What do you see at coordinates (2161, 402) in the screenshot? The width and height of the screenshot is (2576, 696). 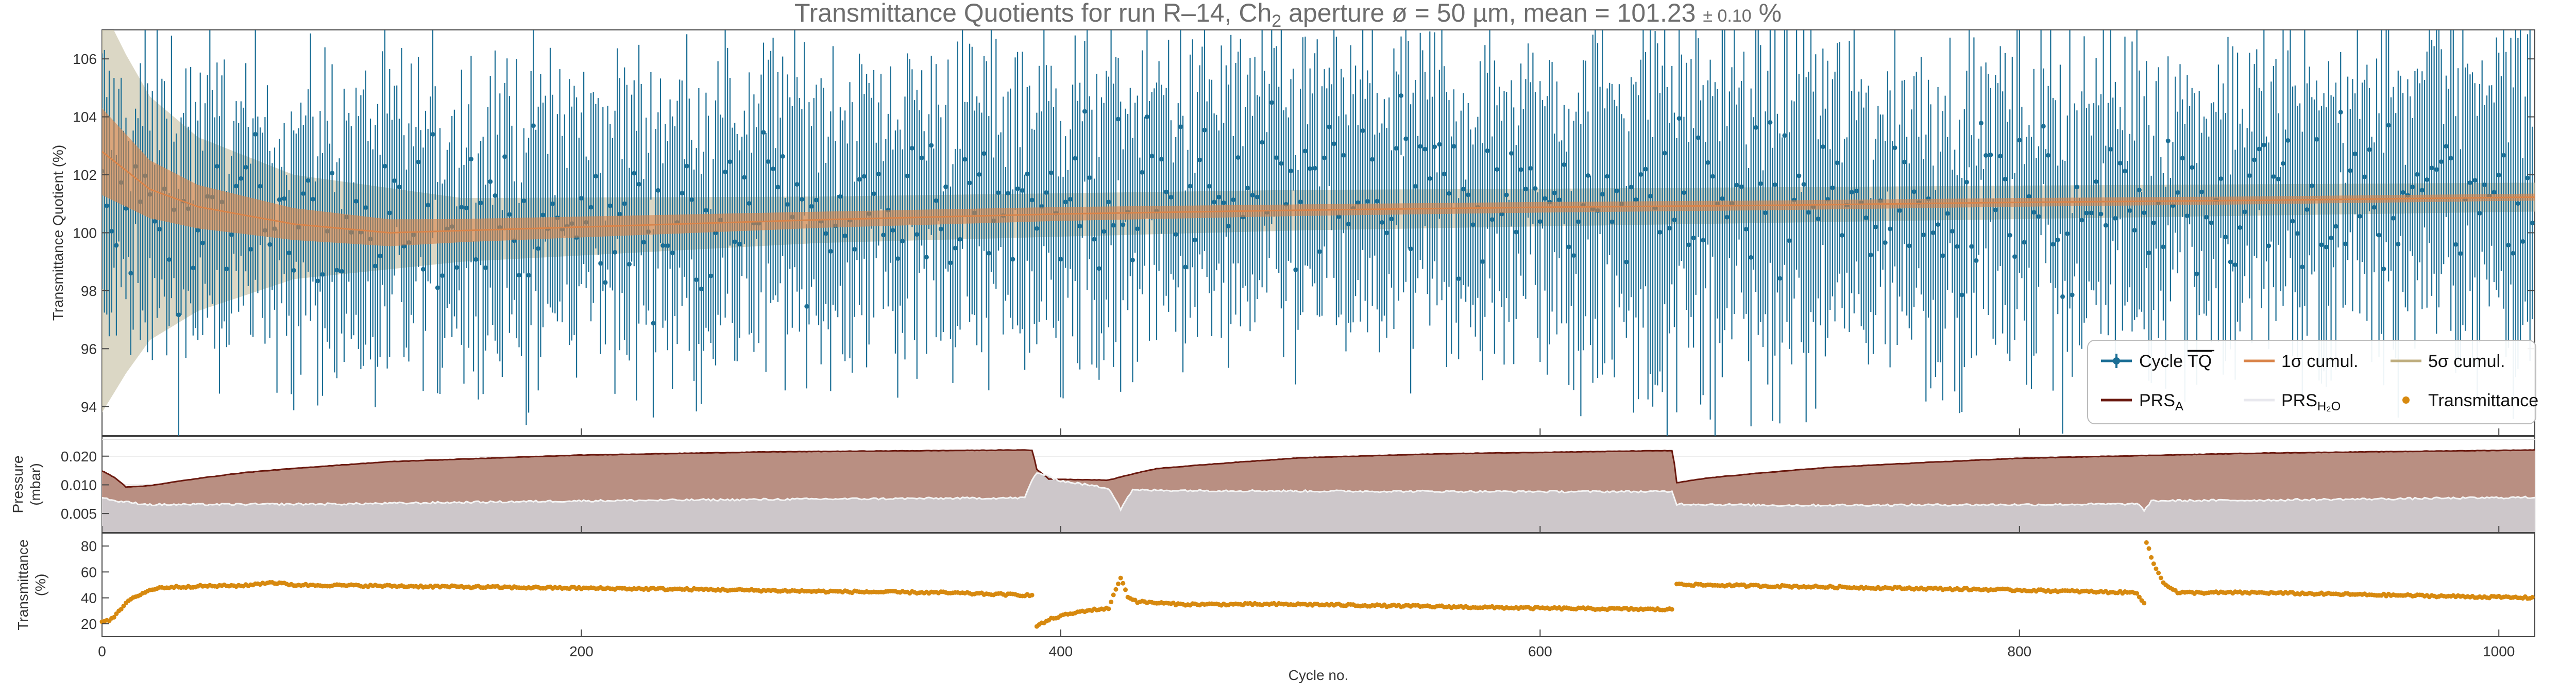 I see `legend-label-prs-a: PRSA` at bounding box center [2161, 402].